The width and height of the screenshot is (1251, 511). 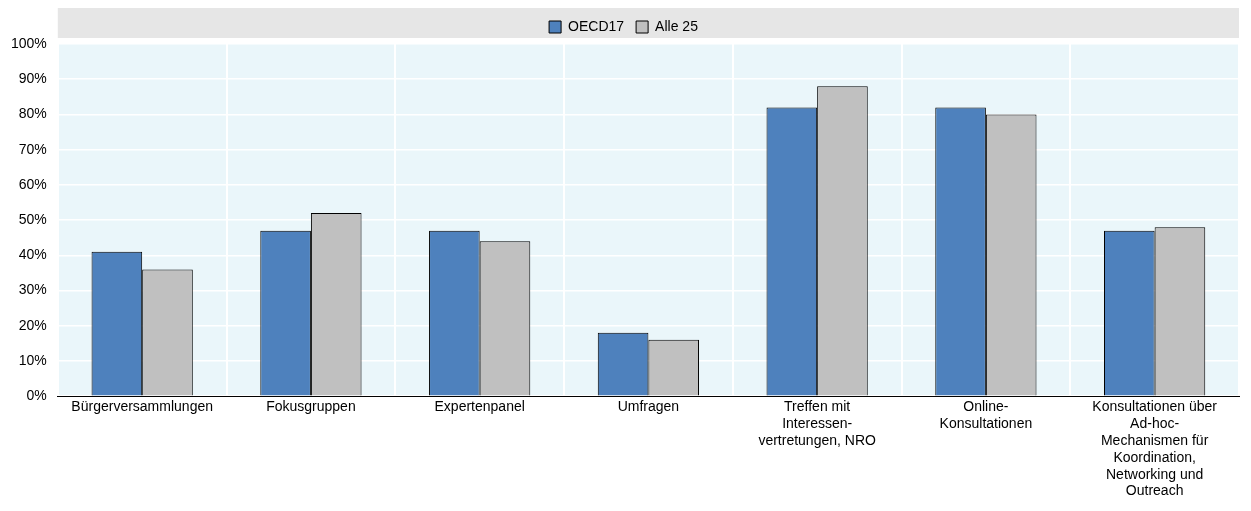 I want to click on y-tick-label: 40%, so click(x=32, y=254).